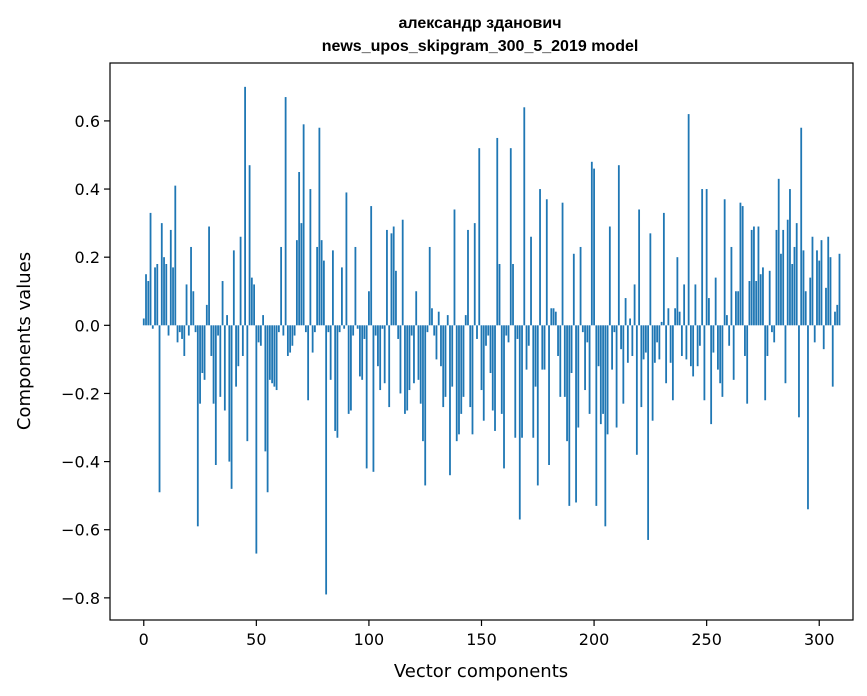  I want to click on y-tick-label: 0.4, so click(87, 189).